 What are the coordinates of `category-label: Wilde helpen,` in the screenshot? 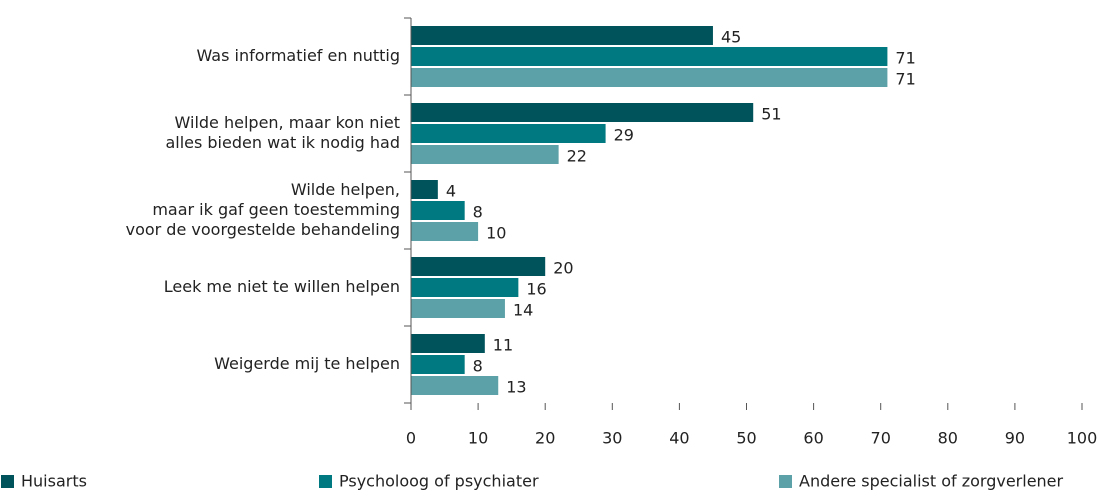 It's located at (345, 189).